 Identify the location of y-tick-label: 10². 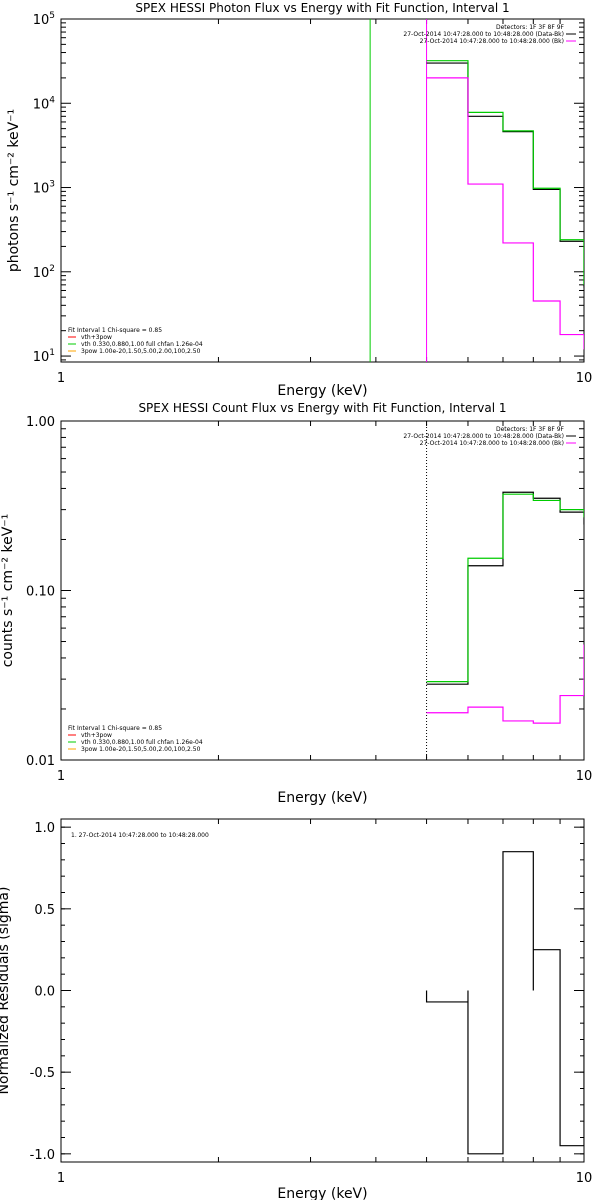
(44, 272).